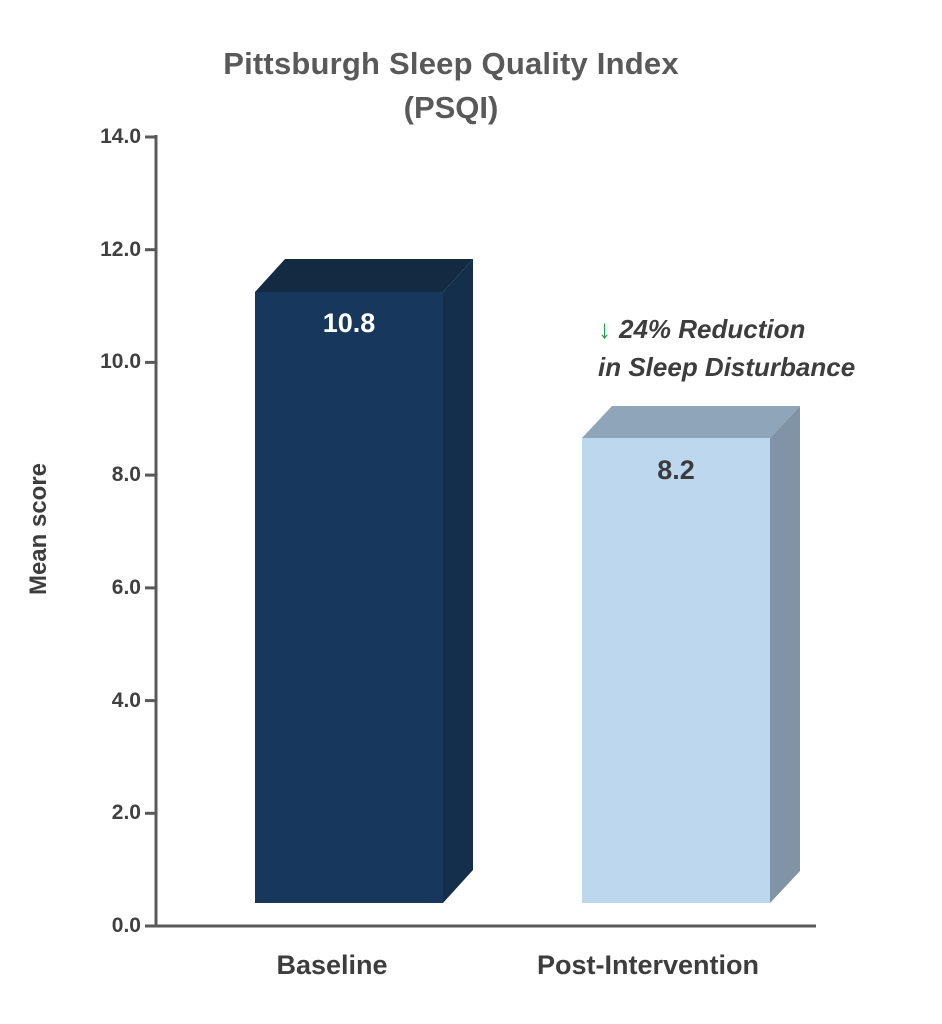 The height and width of the screenshot is (1024, 942). What do you see at coordinates (120, 136) in the screenshot?
I see `y-tick-label-14: 14.0` at bounding box center [120, 136].